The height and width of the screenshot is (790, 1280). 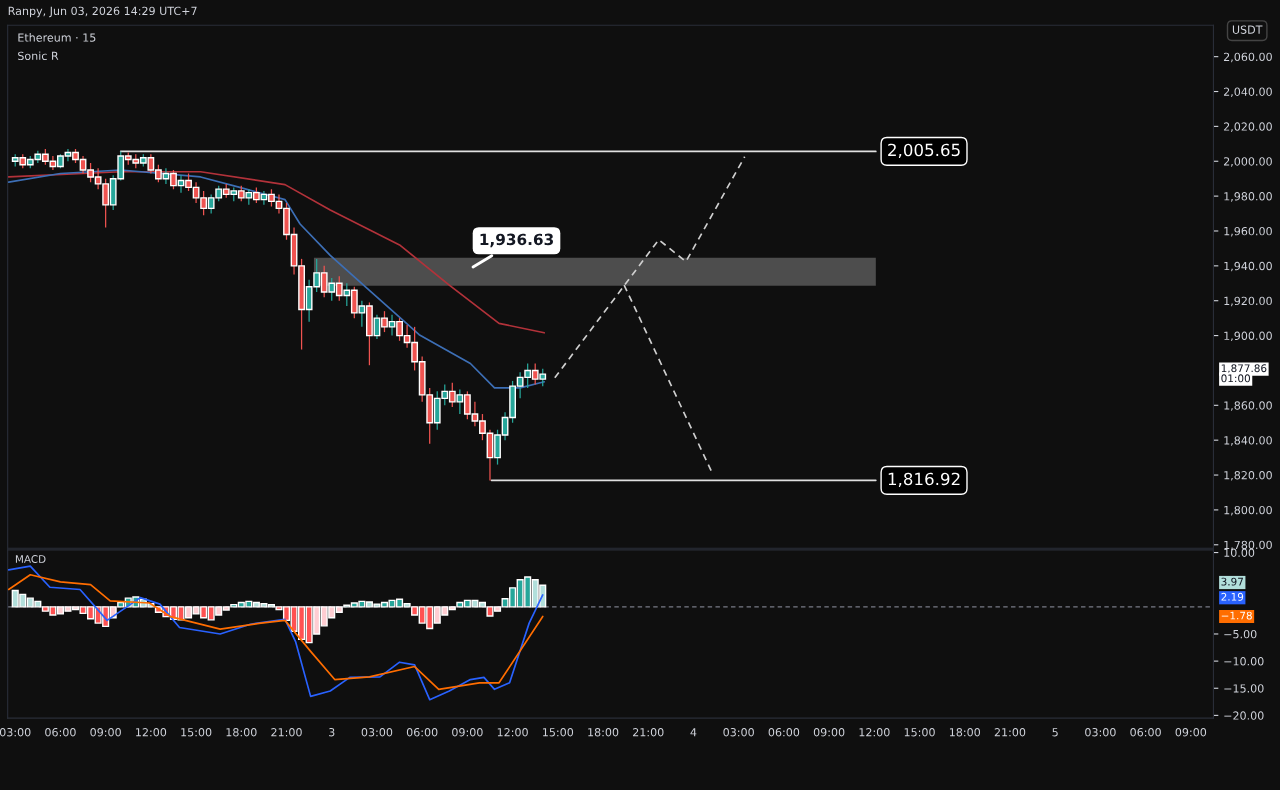 I want to click on annotation: 1,936.63, so click(x=516, y=240).